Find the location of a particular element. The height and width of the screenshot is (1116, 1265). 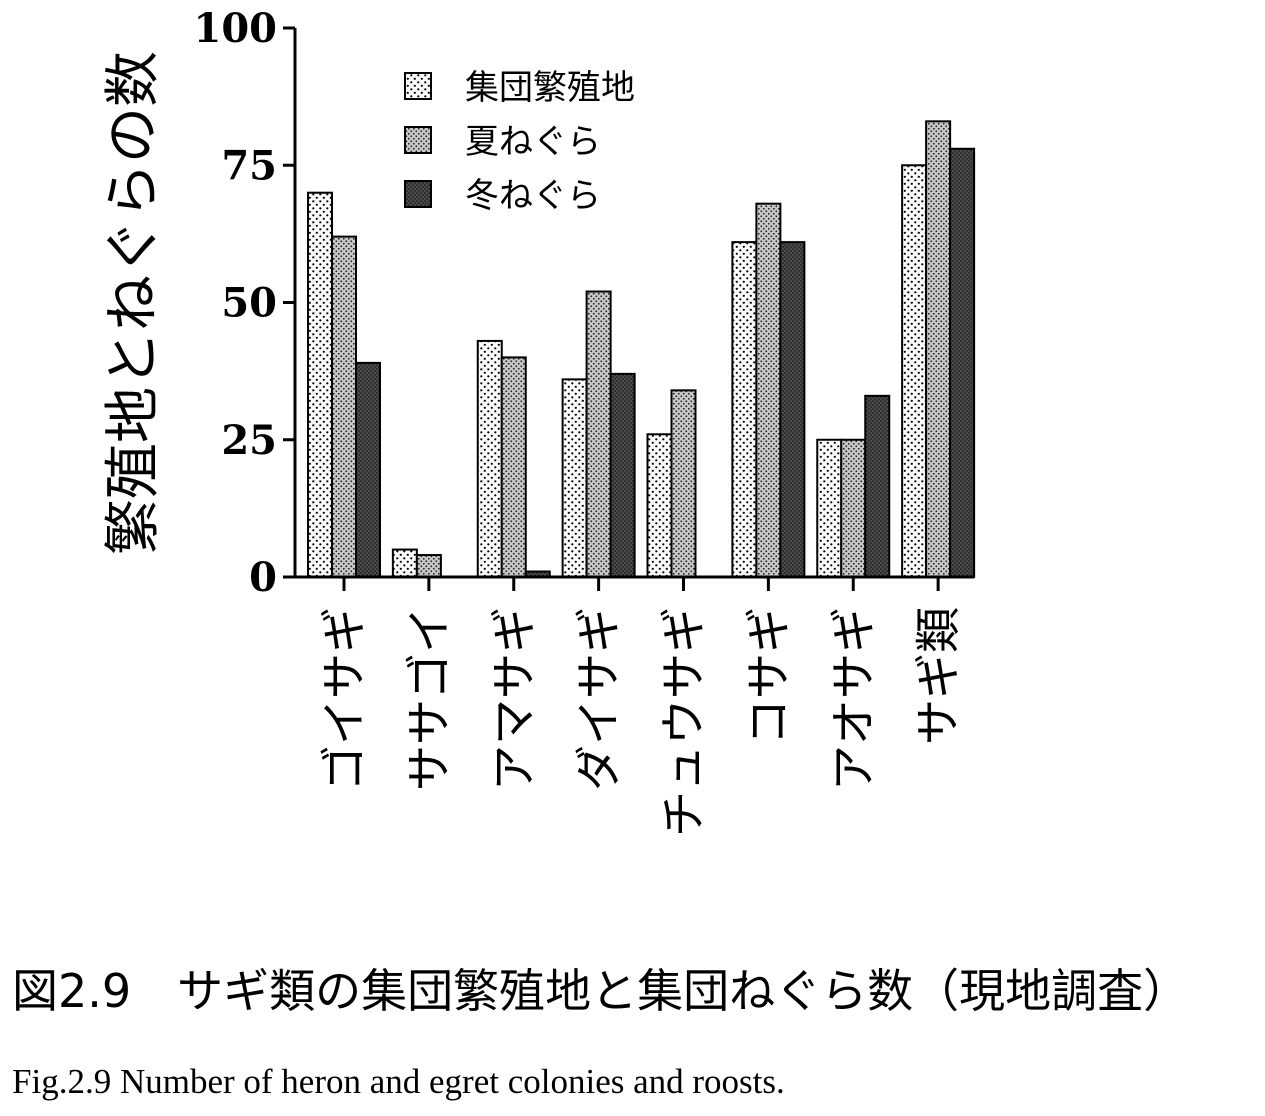

y-ticks: 0 25 50 75 100 is located at coordinates (244, 303).